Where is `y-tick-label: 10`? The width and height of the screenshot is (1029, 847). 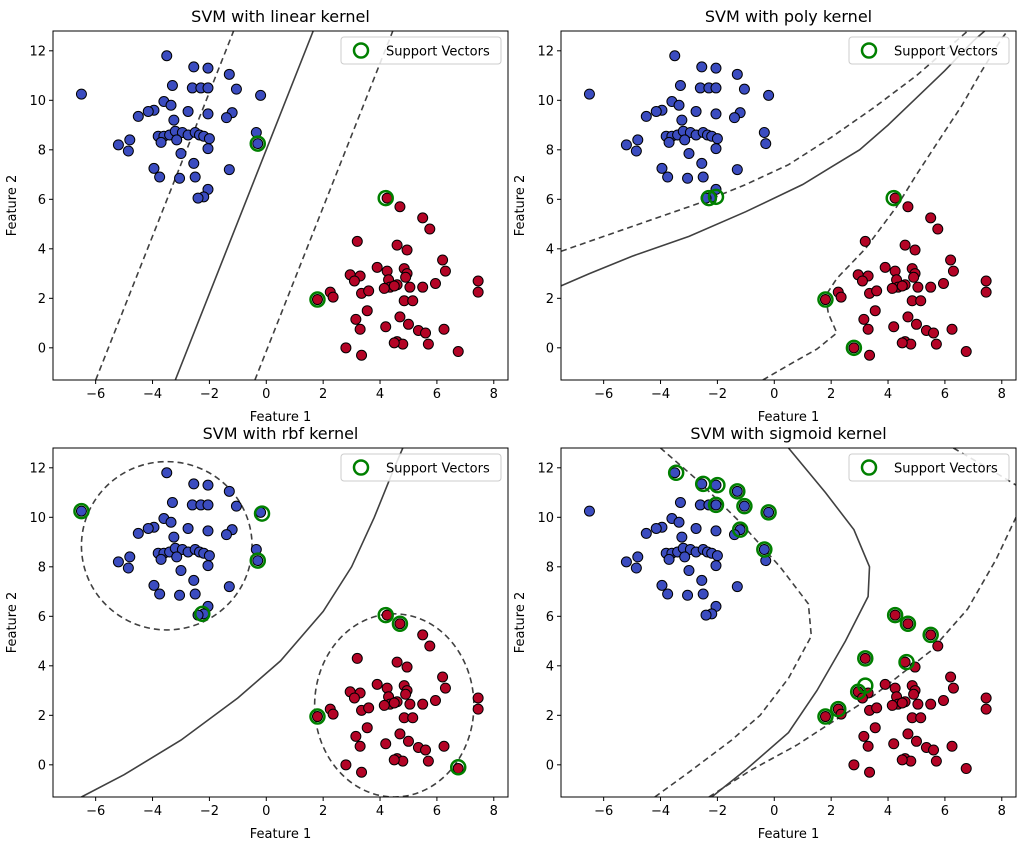 y-tick-label: 10 is located at coordinates (545, 518).